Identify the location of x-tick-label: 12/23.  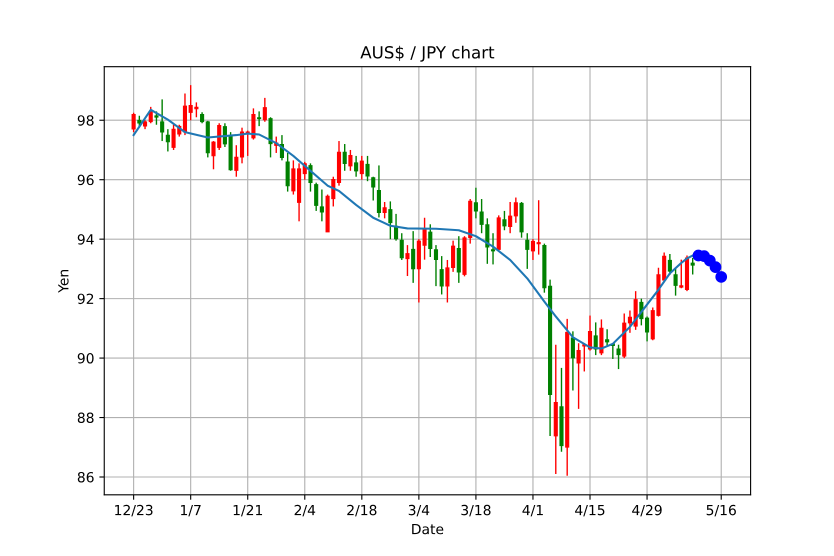
(134, 510).